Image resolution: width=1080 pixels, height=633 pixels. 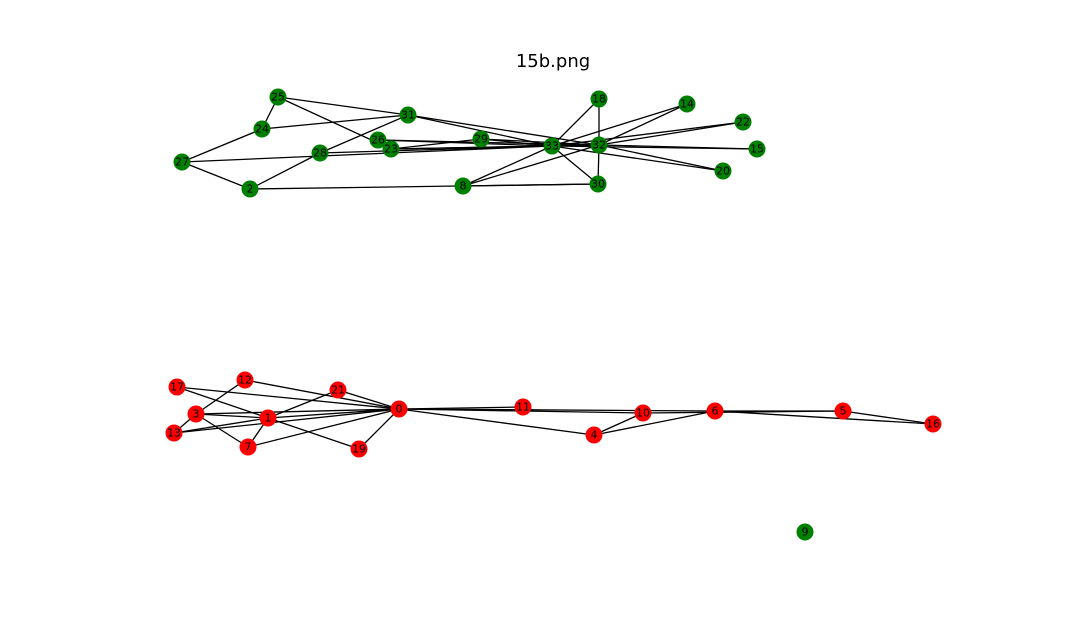 I want to click on node-32: 32, so click(x=599, y=145).